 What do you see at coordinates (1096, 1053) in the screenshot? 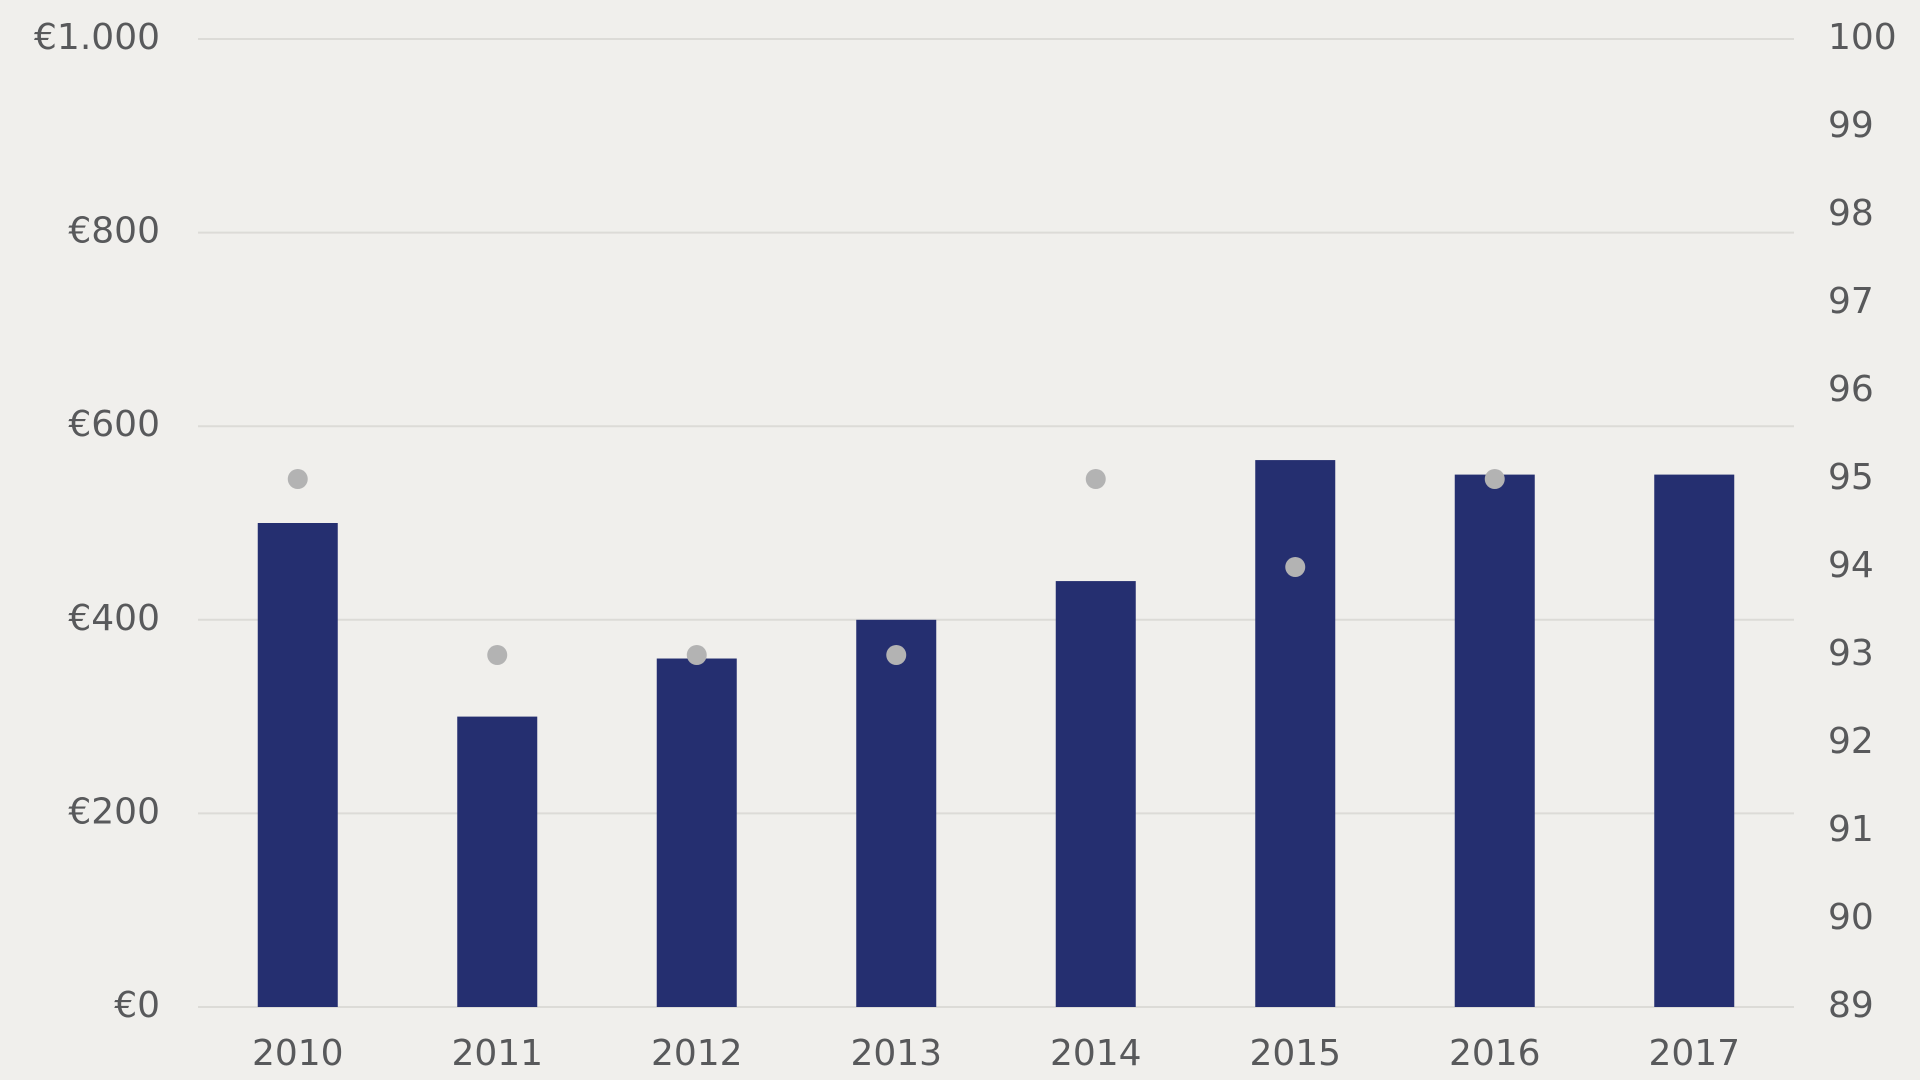
I see `x-tick-label: 2014` at bounding box center [1096, 1053].